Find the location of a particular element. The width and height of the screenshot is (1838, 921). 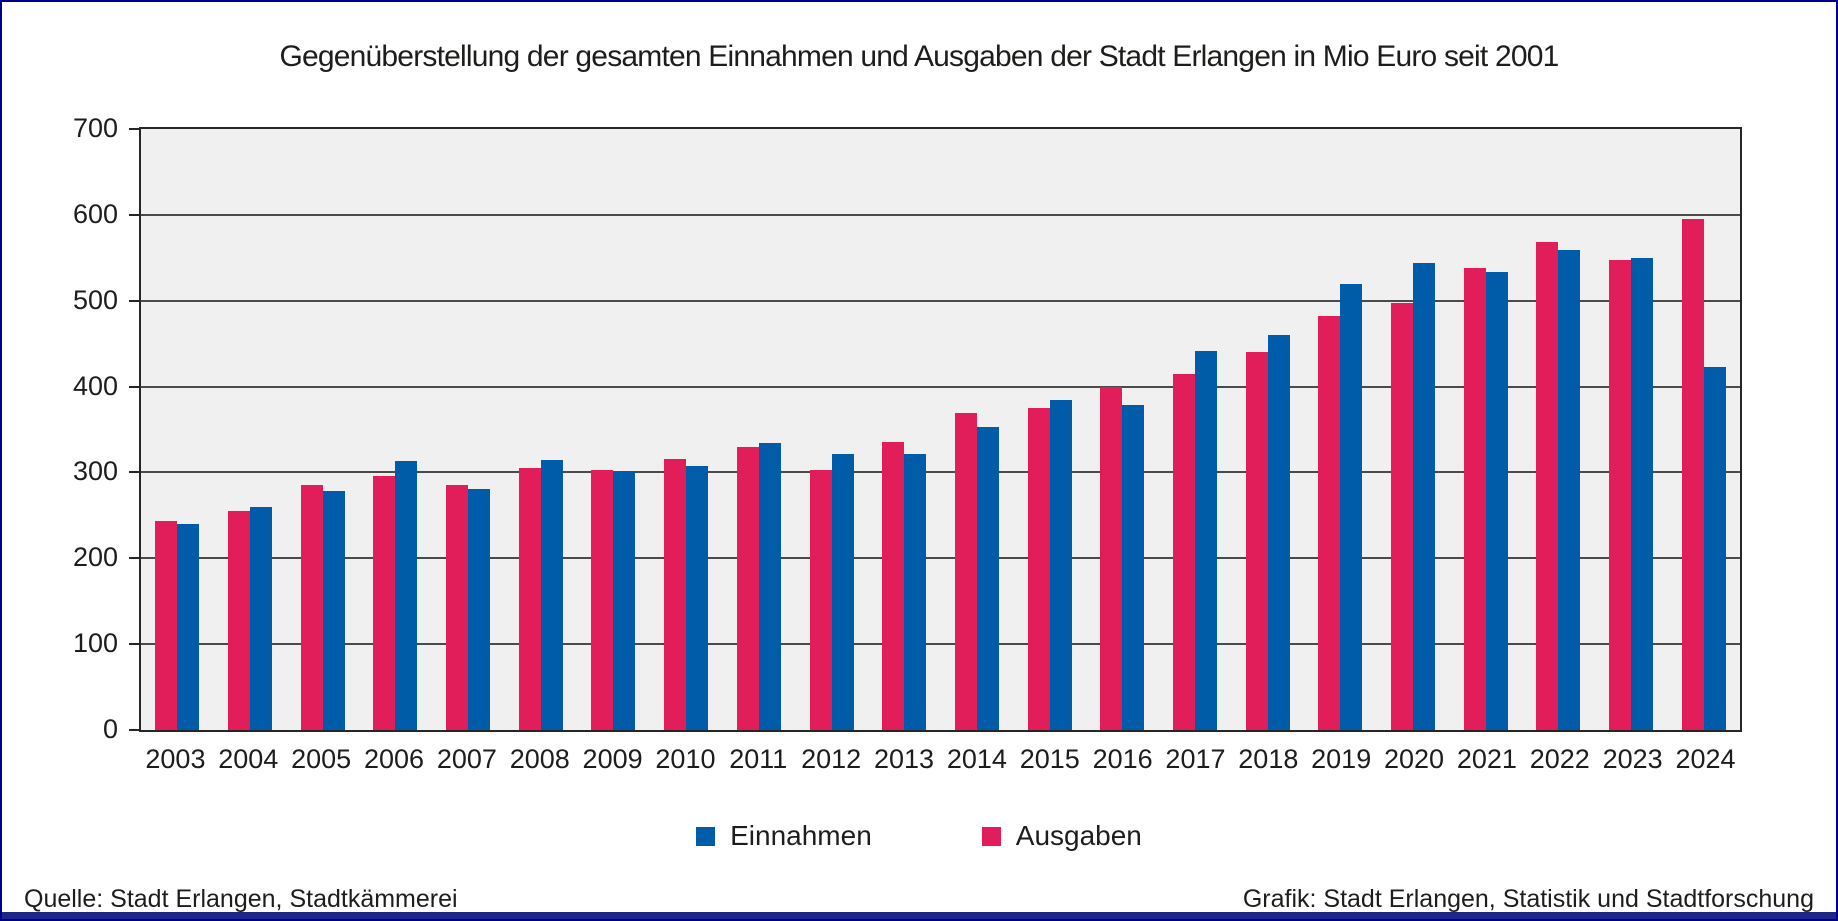

bar-2003-einnahmen is located at coordinates (188, 626).